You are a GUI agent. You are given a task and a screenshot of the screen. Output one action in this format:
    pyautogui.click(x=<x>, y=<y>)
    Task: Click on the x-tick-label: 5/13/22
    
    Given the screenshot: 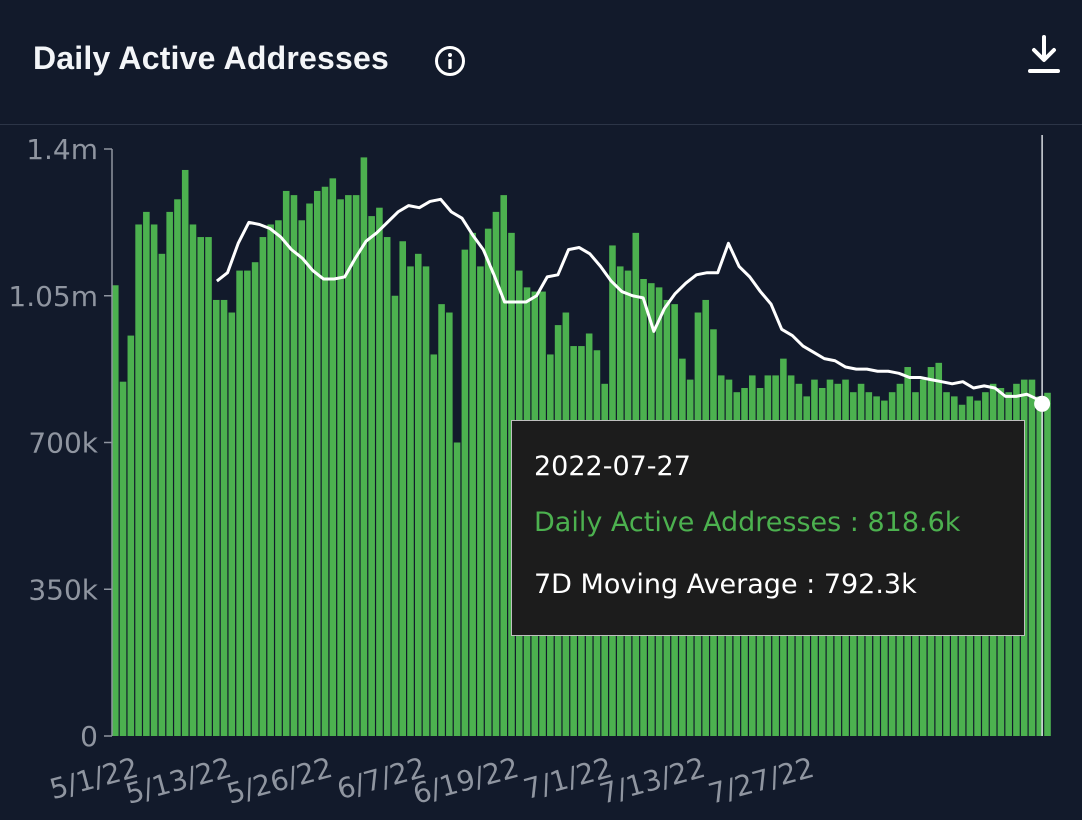 What is the action you would take?
    pyautogui.click(x=178, y=781)
    